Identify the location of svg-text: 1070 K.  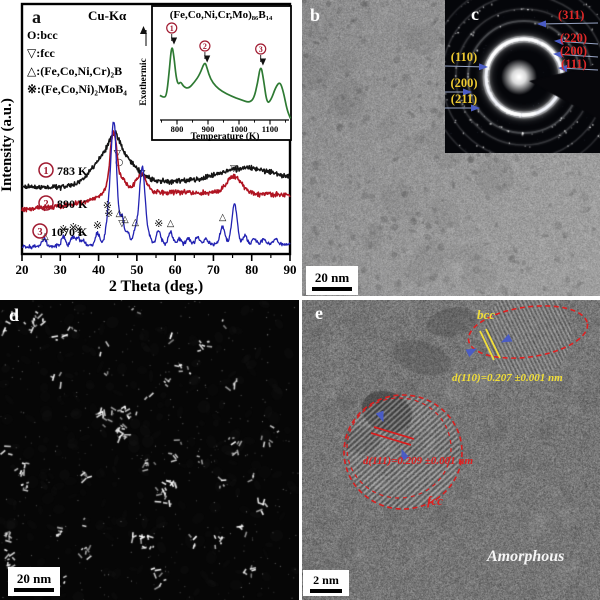
(69, 232).